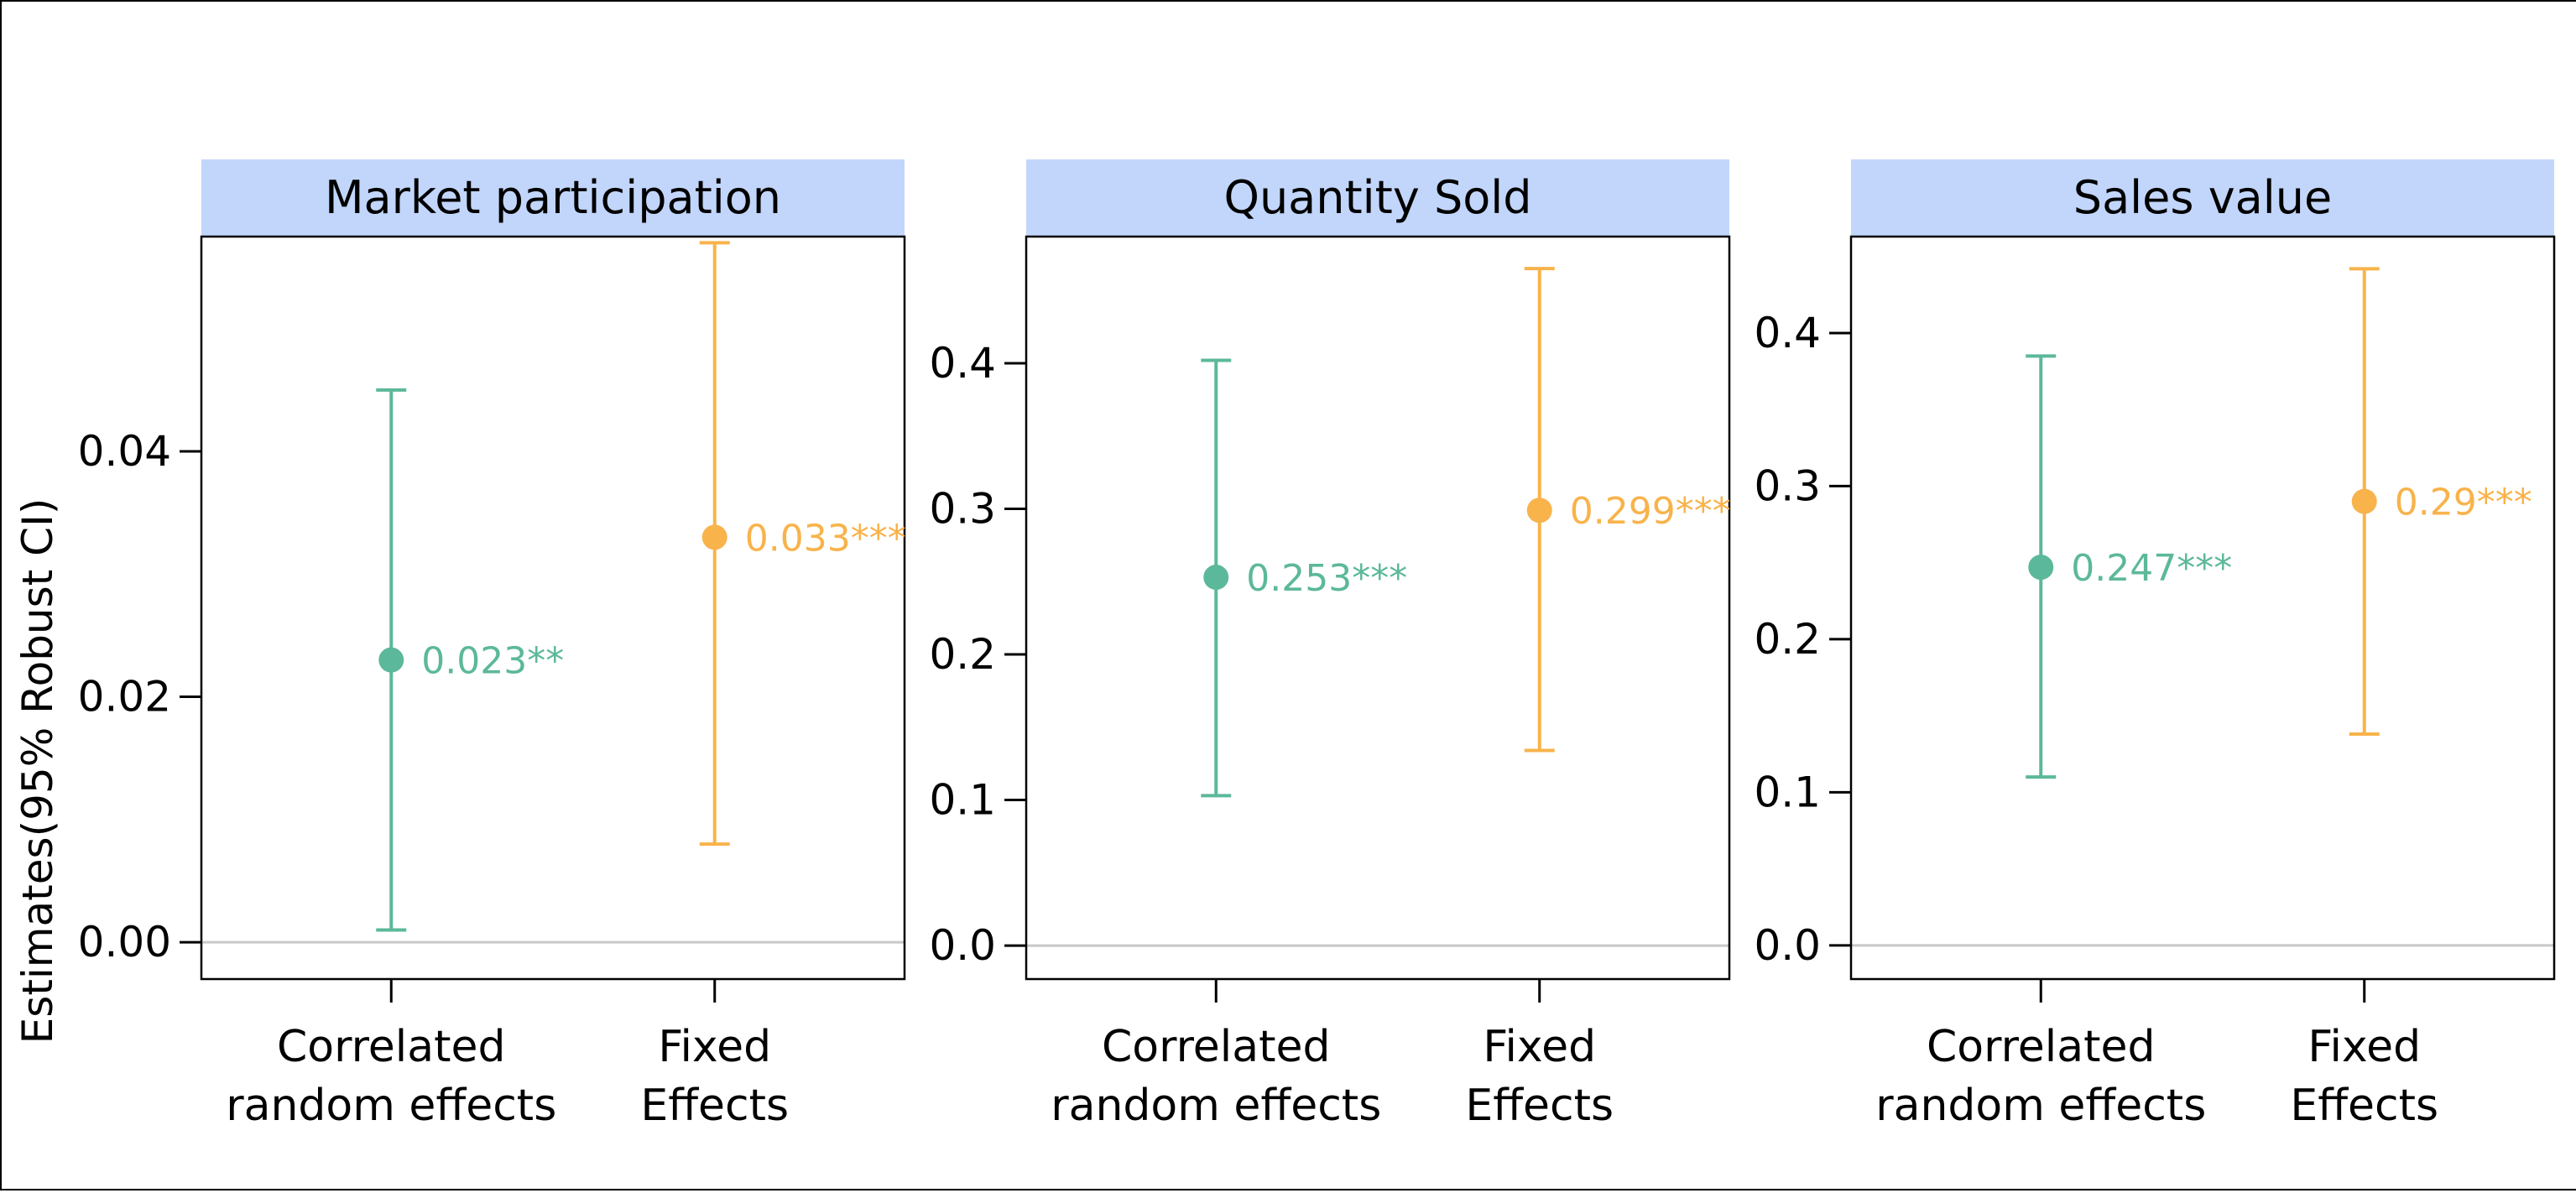 The image size is (2576, 1193). I want to click on estimate-label: 0.033***, so click(825, 538).